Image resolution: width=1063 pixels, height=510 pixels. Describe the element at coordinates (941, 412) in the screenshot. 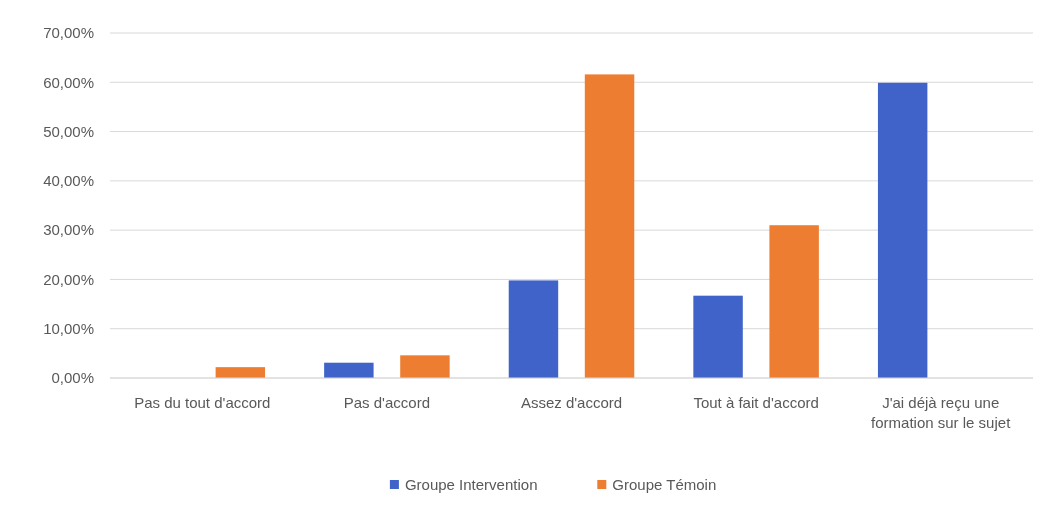

I see `x-tick-label: J'ai déjà reçu une formation sur le sujet` at that location.